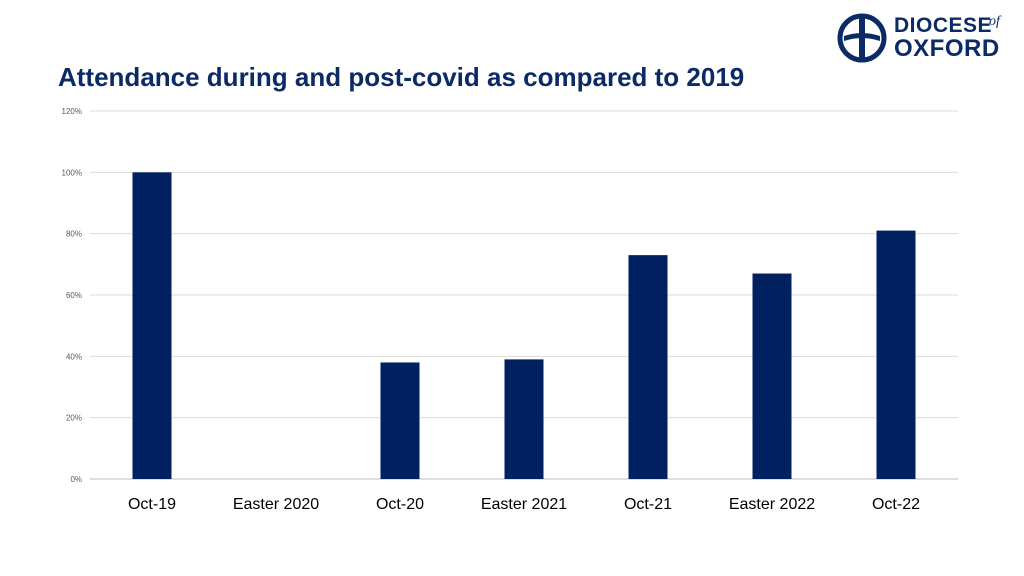  What do you see at coordinates (152, 504) in the screenshot?
I see `x-category-label: Oct-19` at bounding box center [152, 504].